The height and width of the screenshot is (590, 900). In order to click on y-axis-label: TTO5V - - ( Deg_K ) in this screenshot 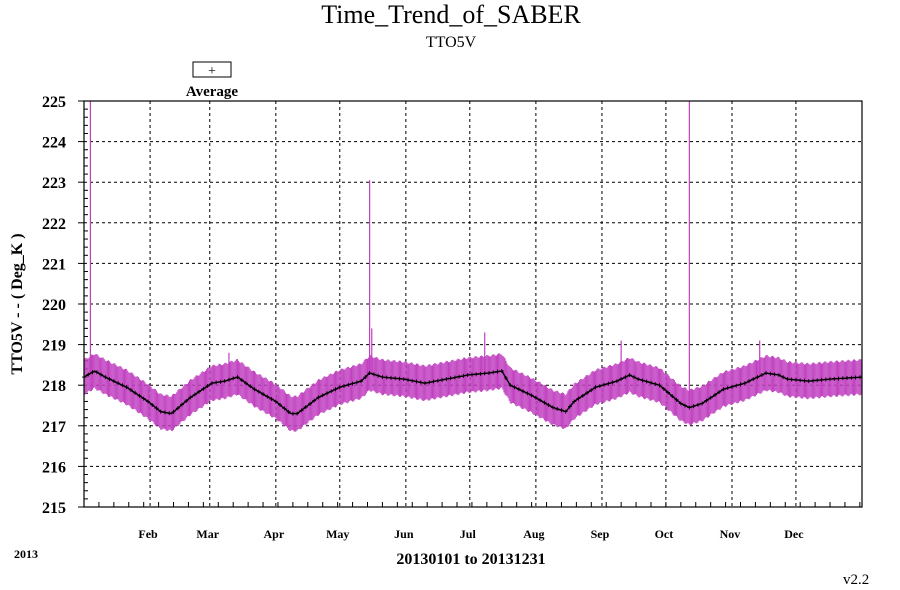, I will do `click(17, 303)`.